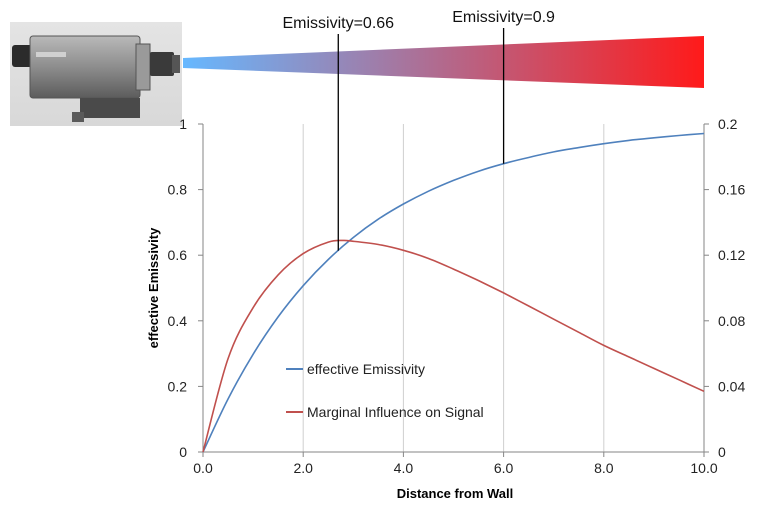 The height and width of the screenshot is (506, 766). Describe the element at coordinates (178, 255) in the screenshot. I see `y-tick-label: 0.6` at that location.